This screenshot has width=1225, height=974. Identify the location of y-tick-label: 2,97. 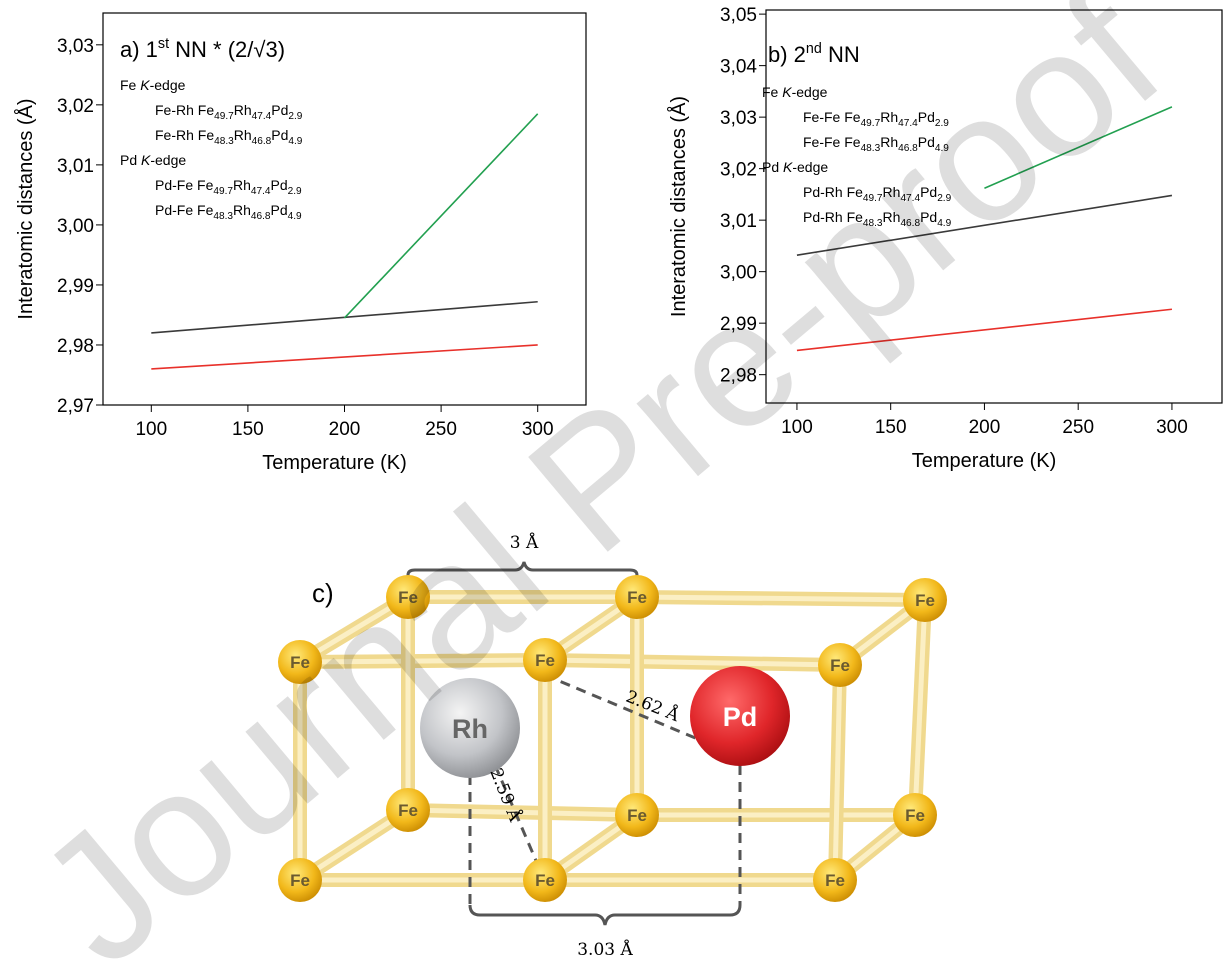
(75, 406).